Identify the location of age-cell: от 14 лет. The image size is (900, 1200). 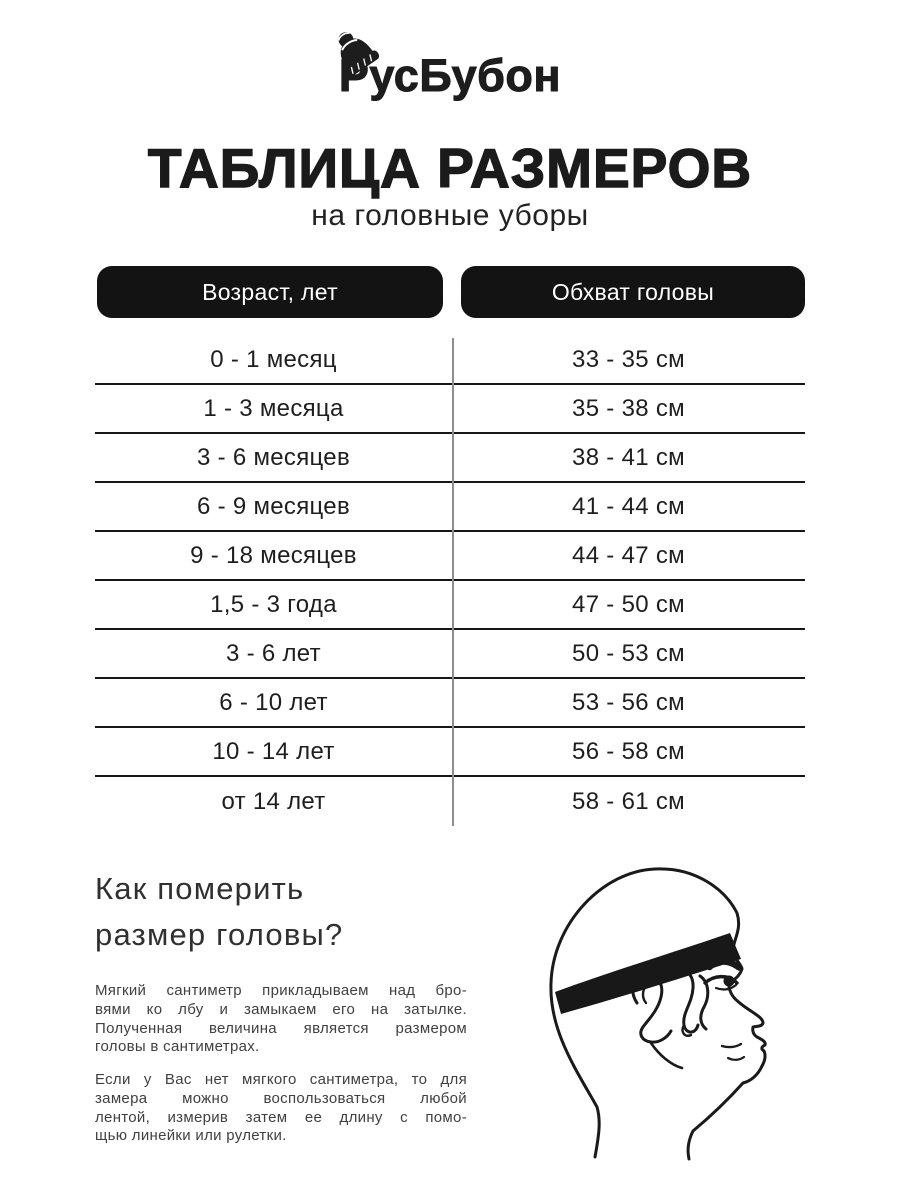
(273, 801).